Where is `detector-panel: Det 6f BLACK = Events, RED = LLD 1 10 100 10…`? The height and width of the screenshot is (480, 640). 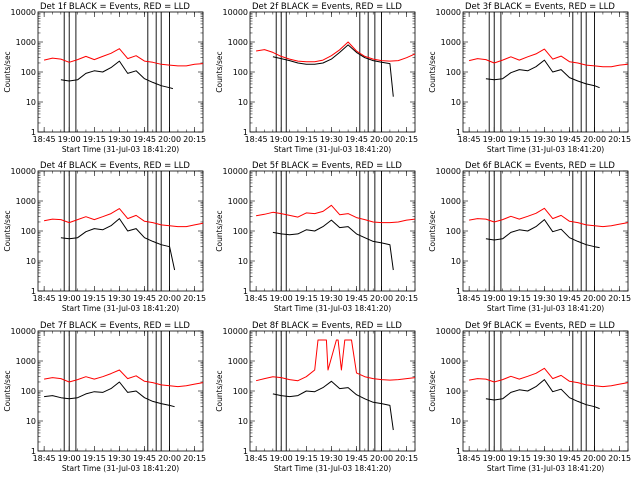 detector-panel: Det 6f BLACK = Events, RED = LLD 1 10 100 10… is located at coordinates (529, 237).